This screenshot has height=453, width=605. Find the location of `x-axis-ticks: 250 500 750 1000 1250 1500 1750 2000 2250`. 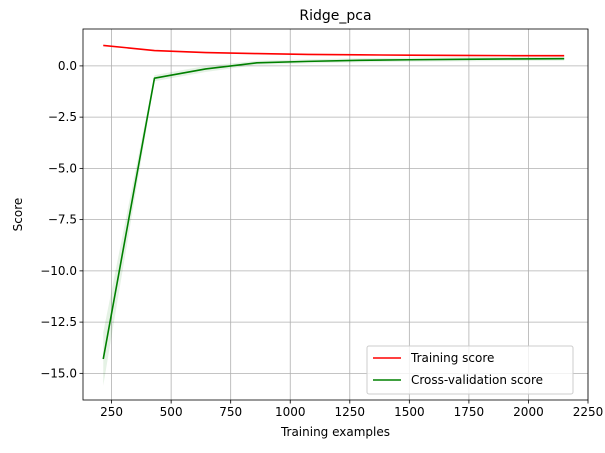

x-axis-ticks: 250 500 750 1000 1250 1500 1750 2000 2250 is located at coordinates (351, 409).